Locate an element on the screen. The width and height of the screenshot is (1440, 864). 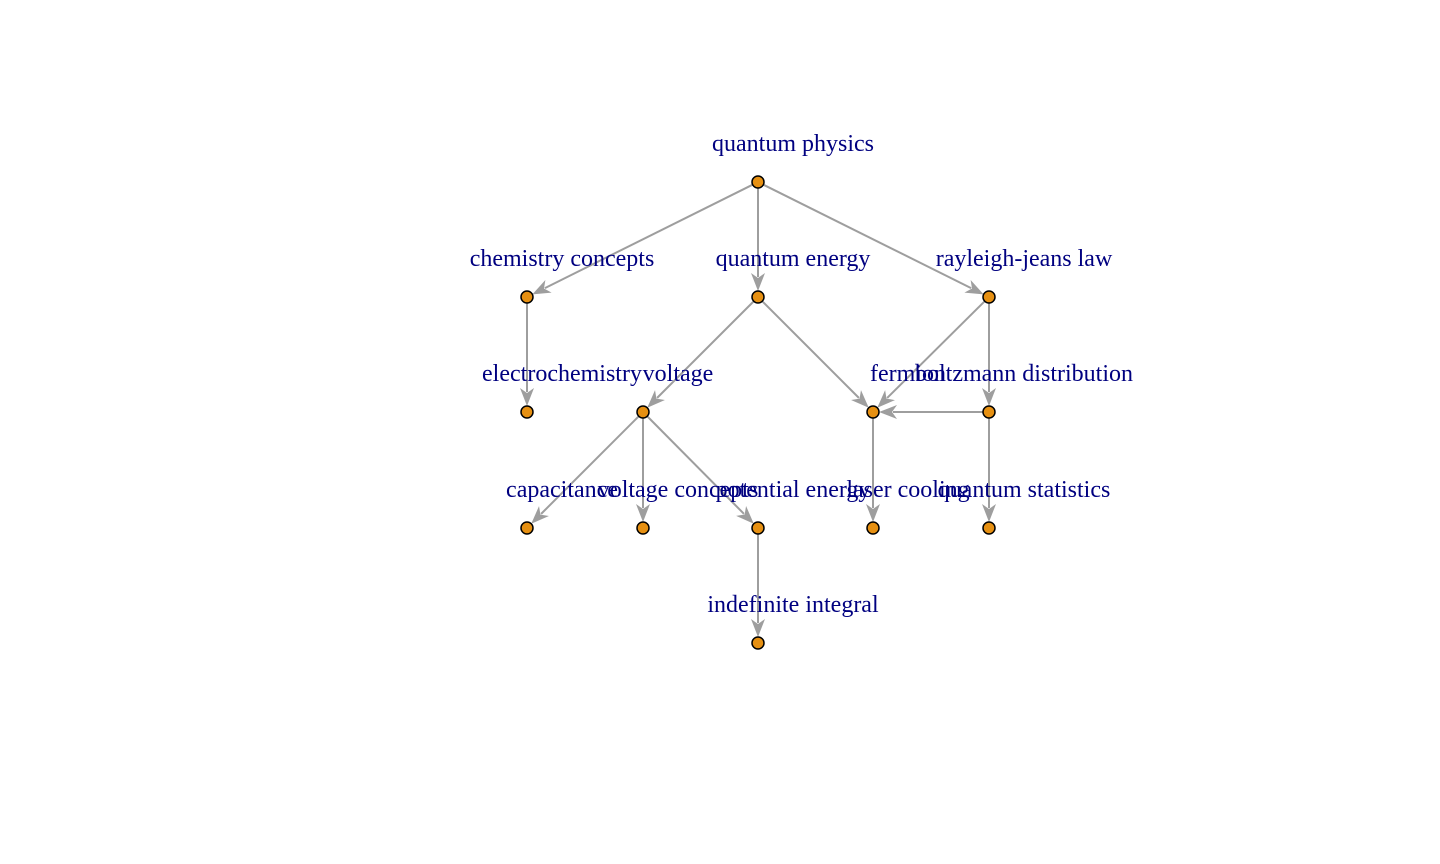
edge-voltage-to-capacitance is located at coordinates (590, 465).